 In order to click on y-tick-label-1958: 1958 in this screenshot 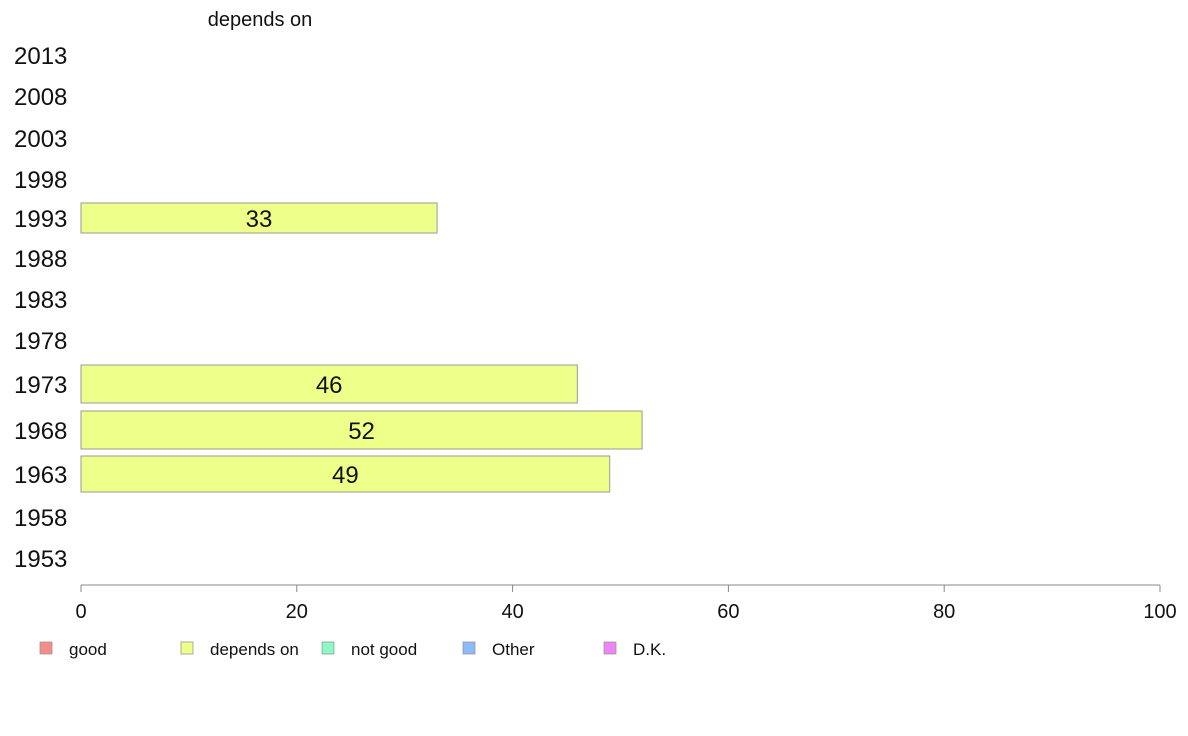, I will do `click(40, 518)`.